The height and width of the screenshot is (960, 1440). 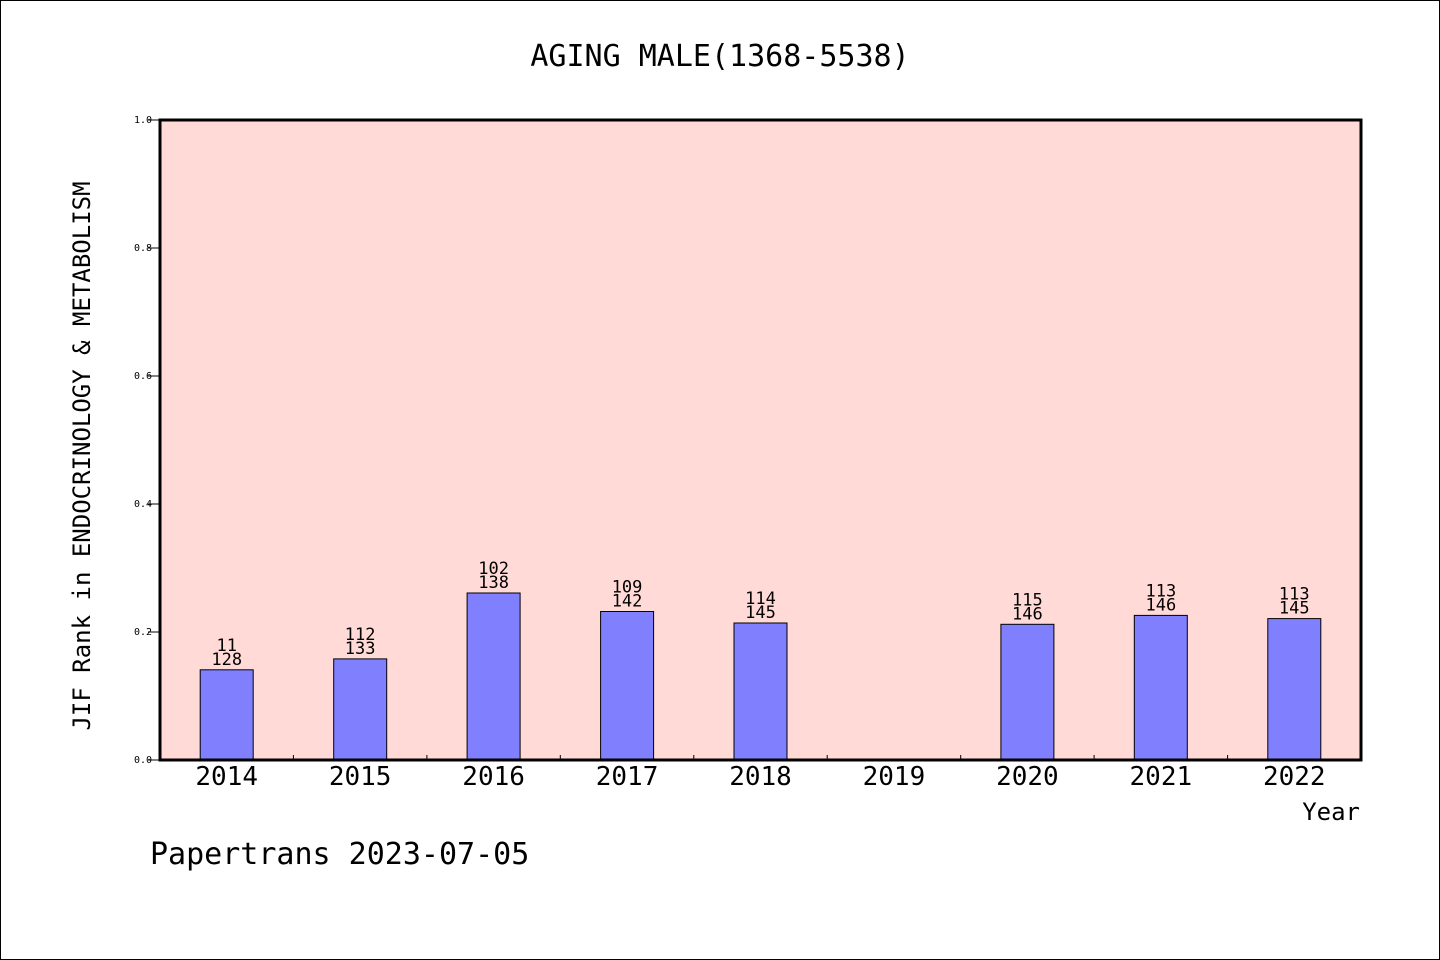 I want to click on bar-label-bottom-2015: 133, so click(x=360, y=649).